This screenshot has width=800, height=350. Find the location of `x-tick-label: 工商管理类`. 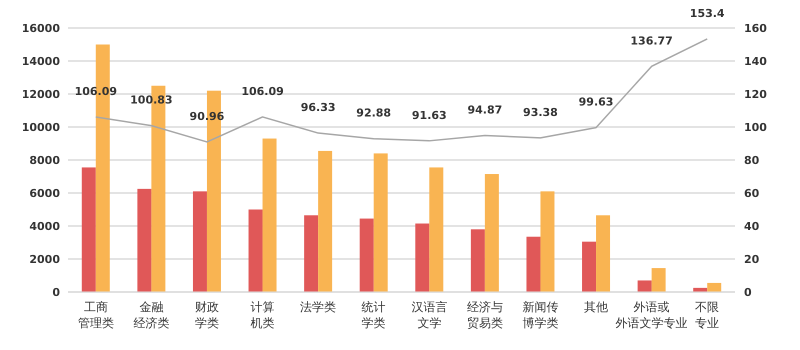

x-tick-label: 工商管理类 is located at coordinates (96, 315).